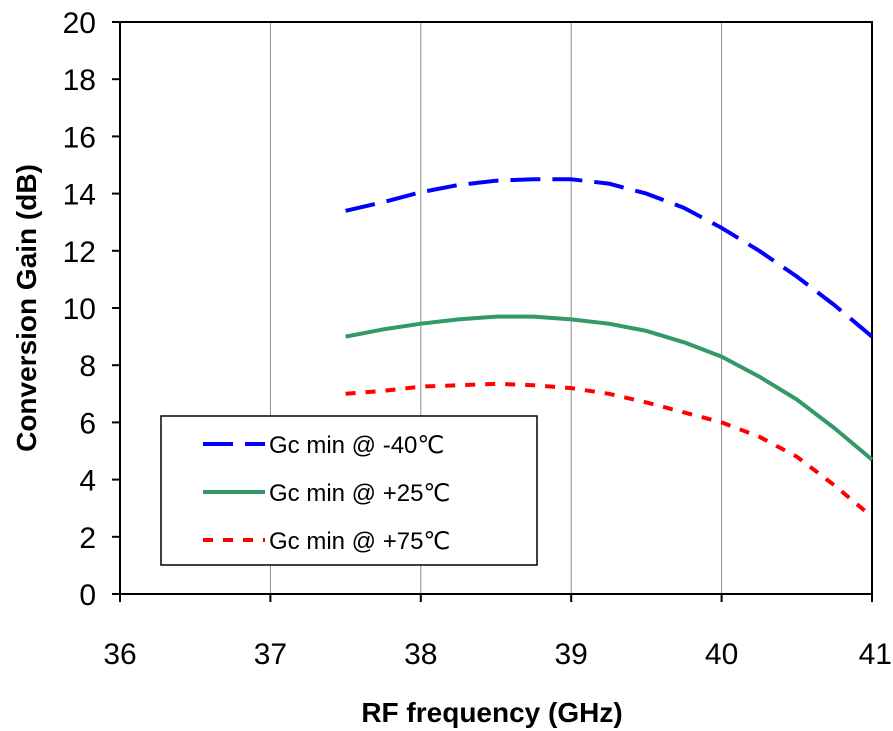 The width and height of the screenshot is (893, 731). Describe the element at coordinates (721, 654) in the screenshot. I see `x-tick-label: 40` at that location.